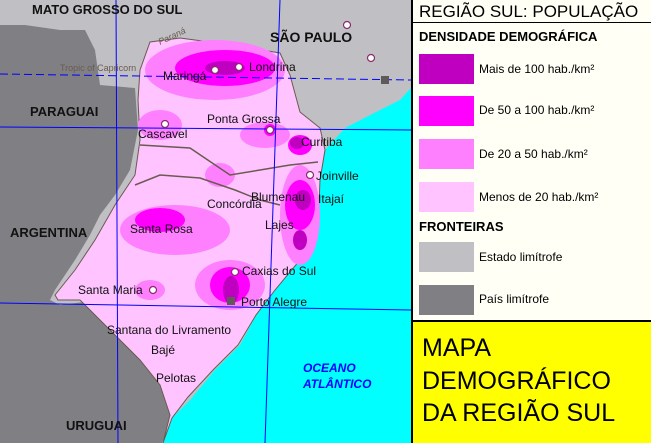  Describe the element at coordinates (279, 225) in the screenshot. I see `city-label-lajes: Lajes` at that location.